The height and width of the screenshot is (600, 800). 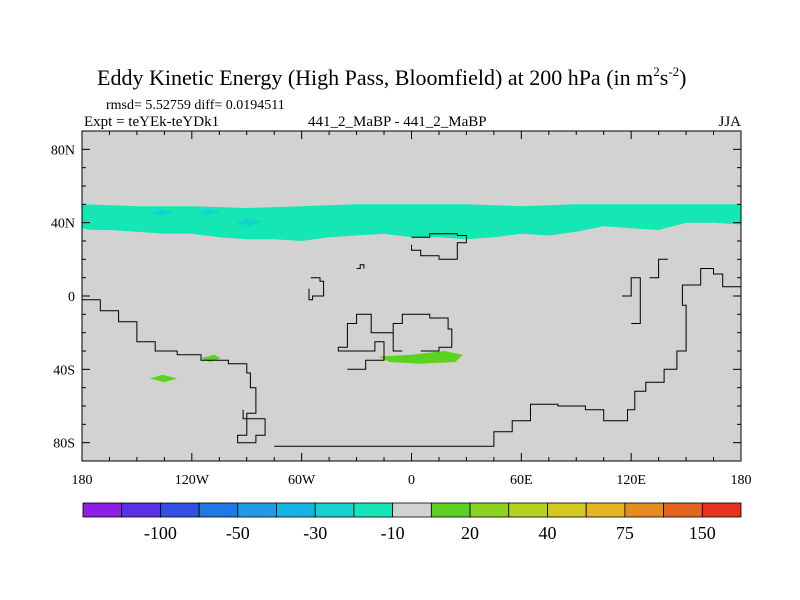 What do you see at coordinates (547, 533) in the screenshot?
I see `colorbar-label: 40` at bounding box center [547, 533].